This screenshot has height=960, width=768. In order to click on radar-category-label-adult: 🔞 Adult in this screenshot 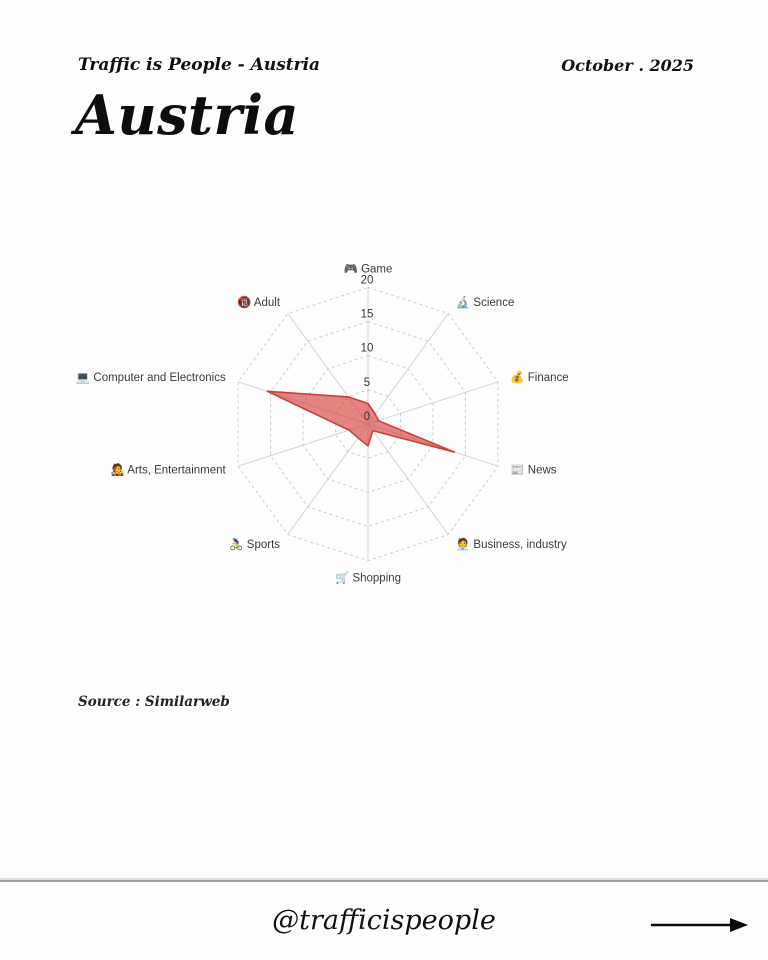, I will do `click(259, 302)`.